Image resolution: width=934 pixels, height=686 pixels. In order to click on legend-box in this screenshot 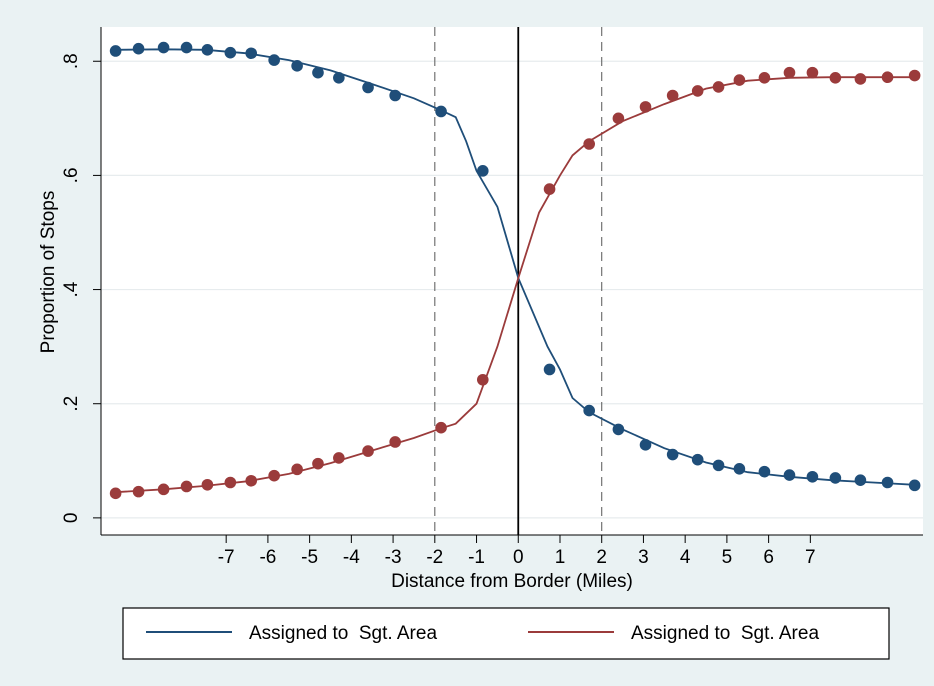, I will do `click(506, 633)`.